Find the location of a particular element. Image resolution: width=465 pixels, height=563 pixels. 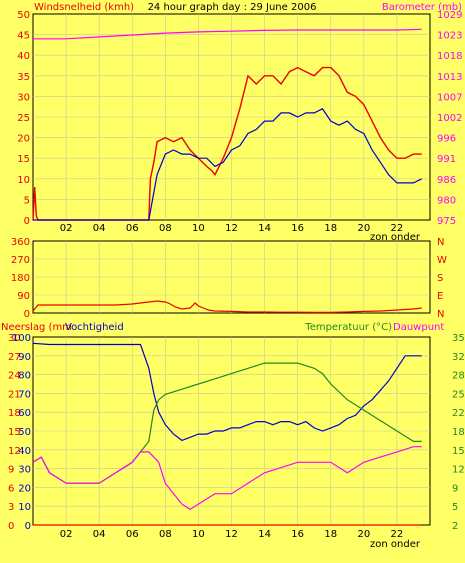

wind-direction-degree-tick: 180 is located at coordinates (20, 278).